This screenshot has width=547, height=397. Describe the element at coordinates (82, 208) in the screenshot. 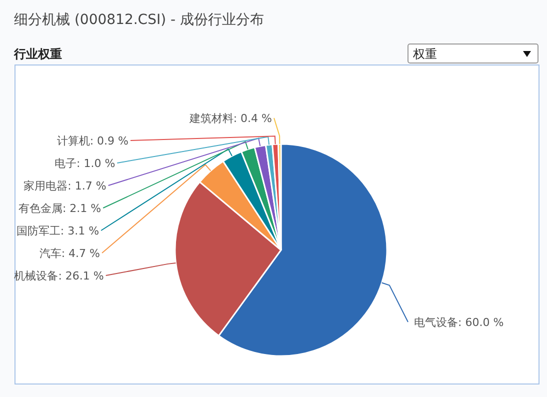

I see `data-label: : 2.1 %` at that location.